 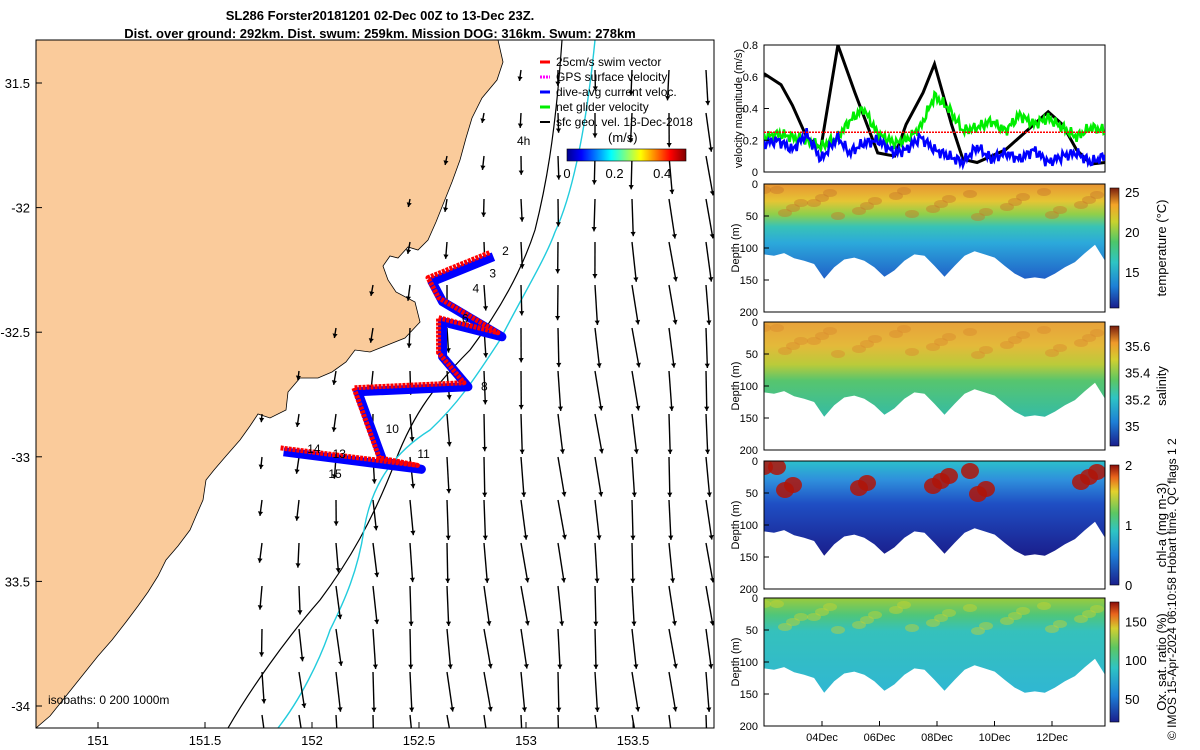 I want to click on section-cbar-tick: 50, so click(x=1132, y=699).